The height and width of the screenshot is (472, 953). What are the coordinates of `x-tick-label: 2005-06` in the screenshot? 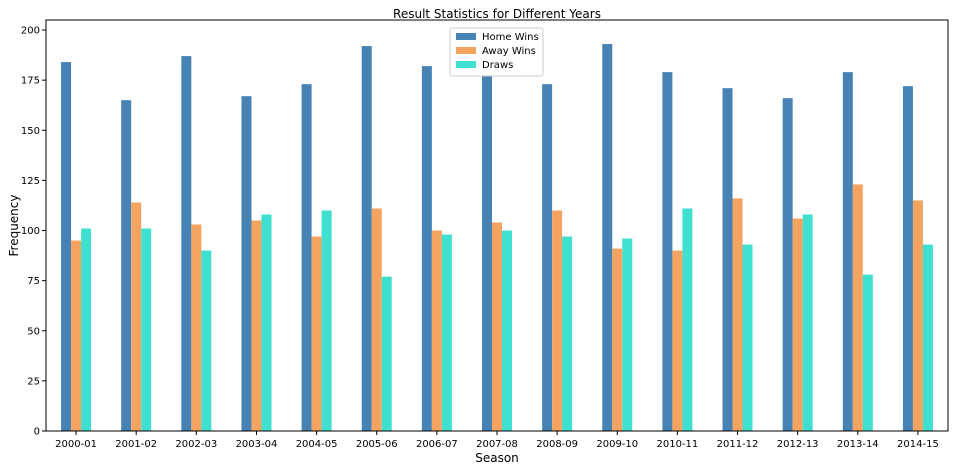 It's located at (377, 444).